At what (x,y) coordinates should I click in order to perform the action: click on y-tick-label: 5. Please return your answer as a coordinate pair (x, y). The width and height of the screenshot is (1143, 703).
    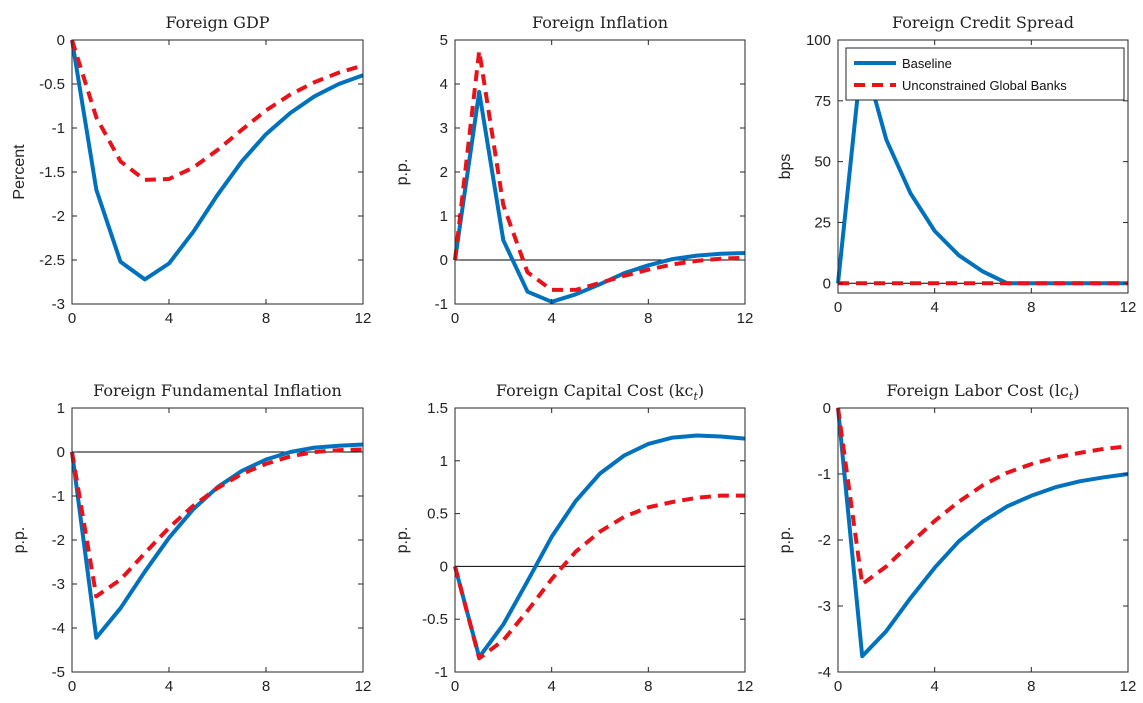
    Looking at the image, I should click on (444, 40).